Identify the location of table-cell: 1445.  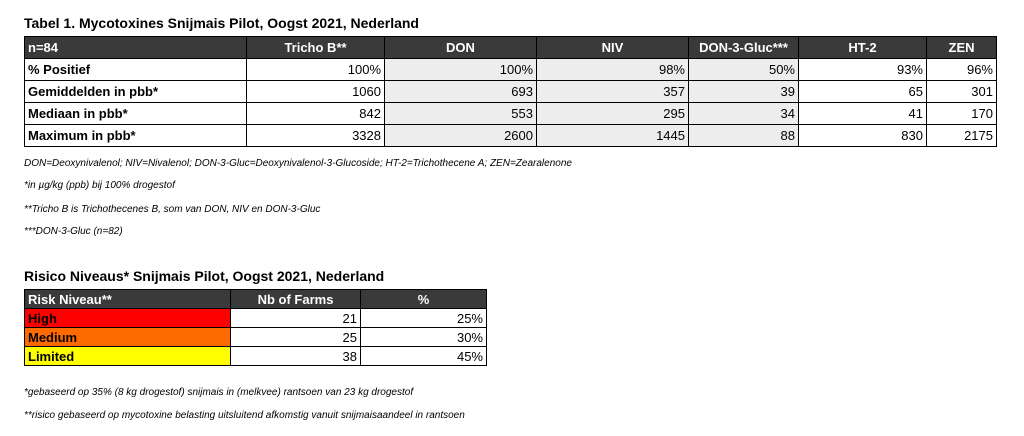
(612, 135).